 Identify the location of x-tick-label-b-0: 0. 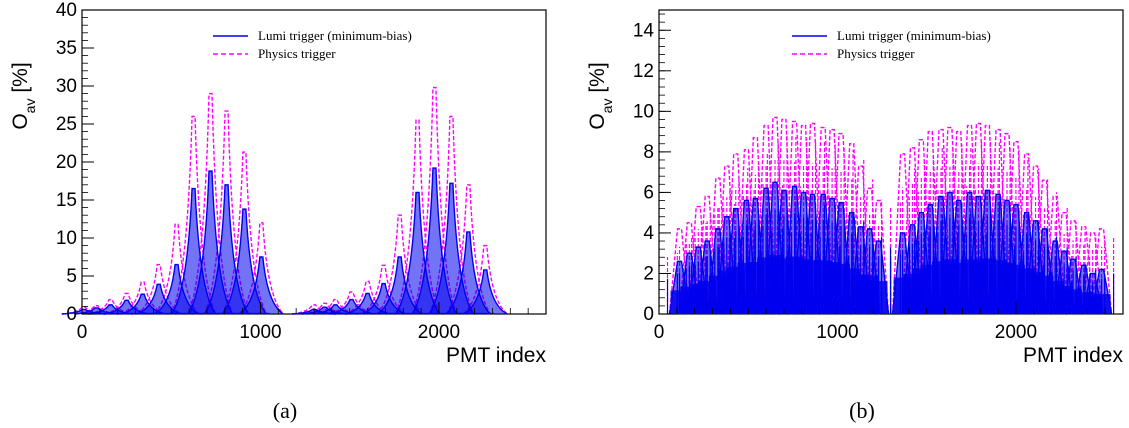
(659, 332).